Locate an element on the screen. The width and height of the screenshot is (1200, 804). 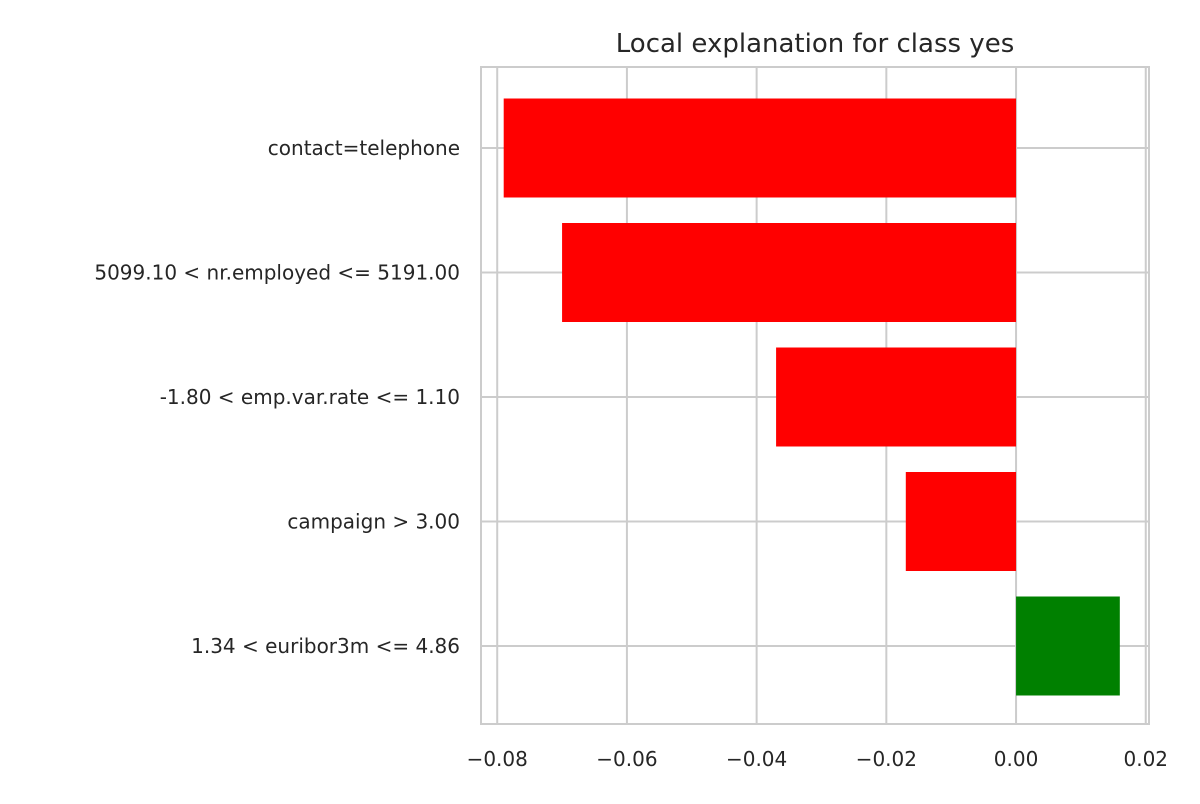
y-tick-label: 1.34 < euribor3m <= 4.86 is located at coordinates (325, 646).